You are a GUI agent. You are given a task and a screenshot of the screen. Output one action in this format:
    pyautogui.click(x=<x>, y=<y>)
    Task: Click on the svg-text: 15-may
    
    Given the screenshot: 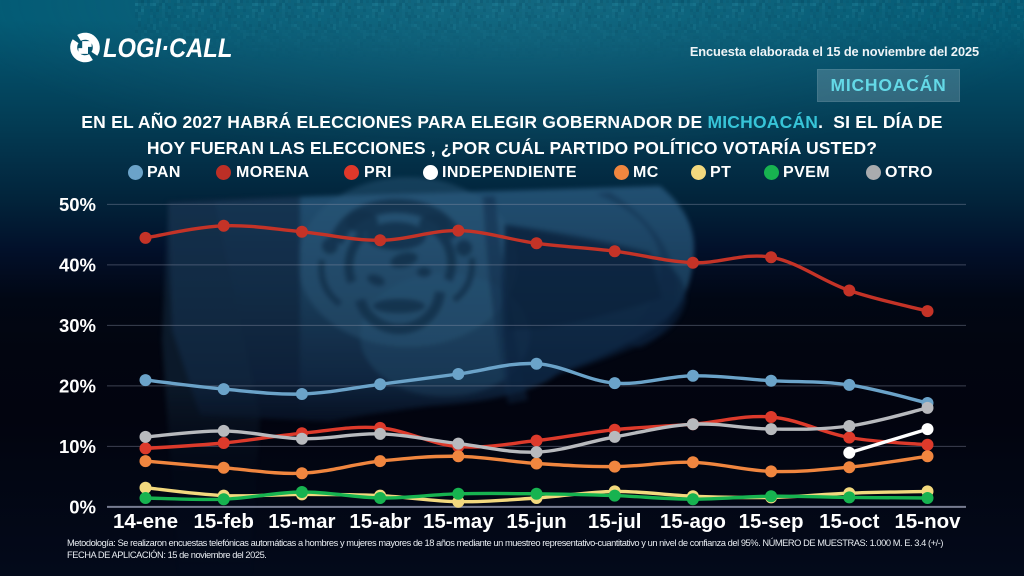 What is the action you would take?
    pyautogui.click(x=458, y=521)
    